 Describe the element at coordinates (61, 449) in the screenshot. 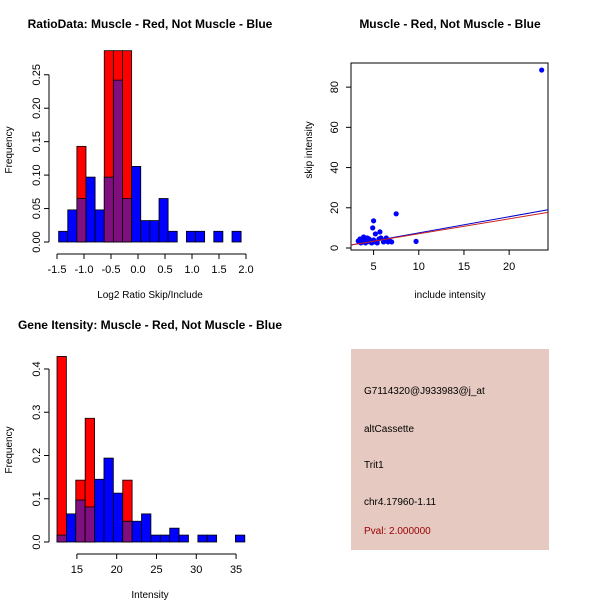

I see `bar-muscle` at that location.